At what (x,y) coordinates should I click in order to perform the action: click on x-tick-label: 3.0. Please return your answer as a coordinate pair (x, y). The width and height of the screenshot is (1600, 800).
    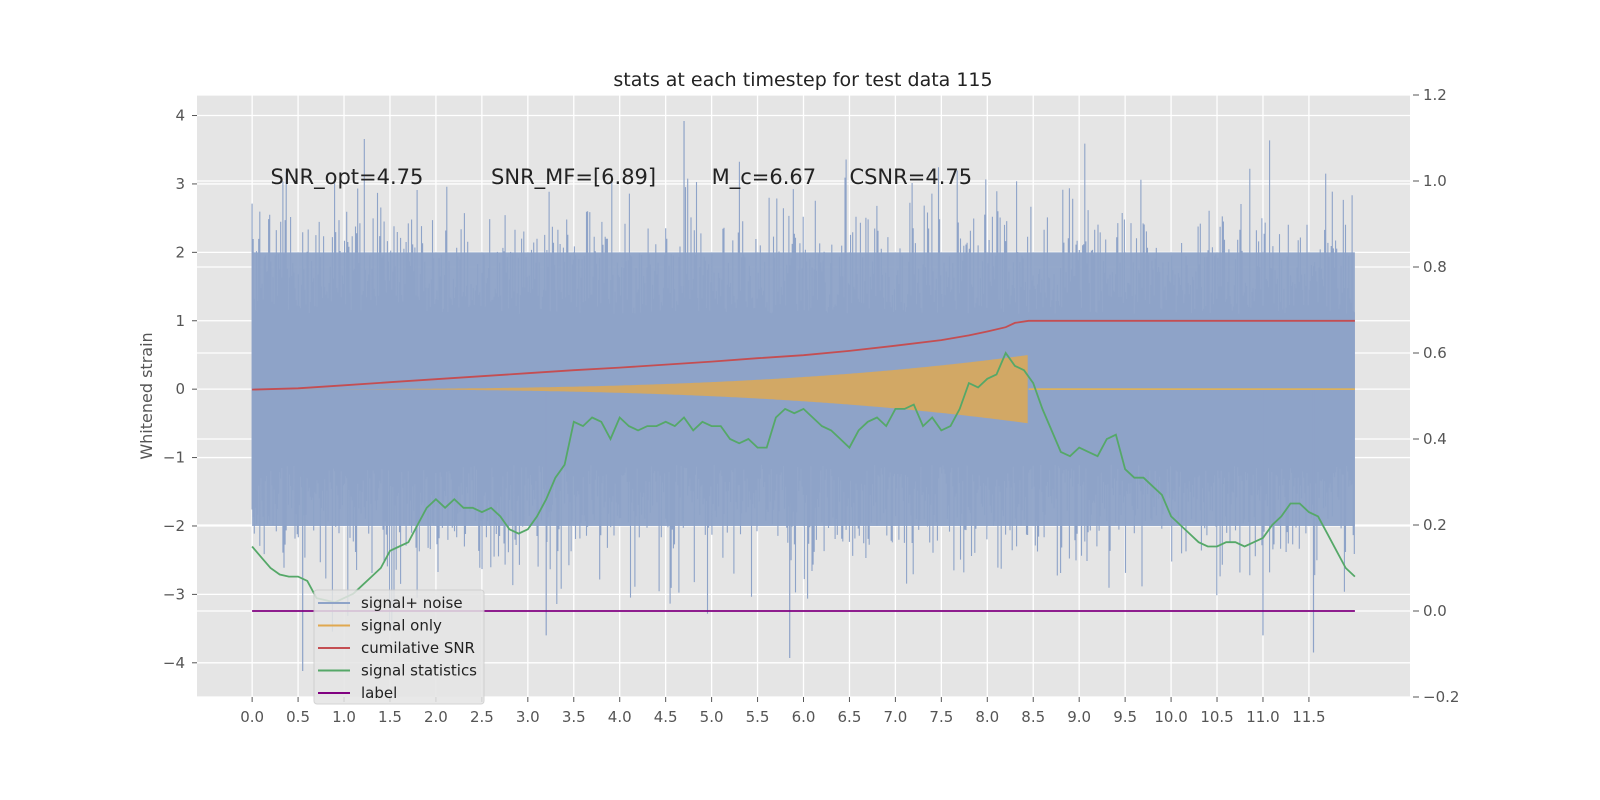
    Looking at the image, I should click on (528, 717).